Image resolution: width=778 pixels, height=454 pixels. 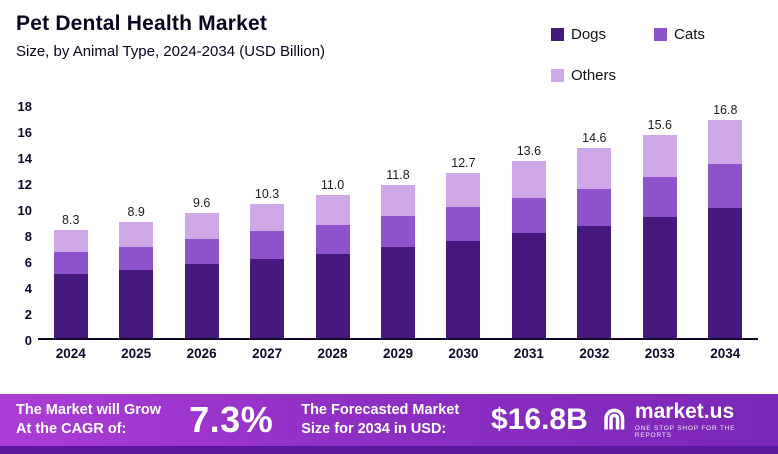 What do you see at coordinates (725, 273) in the screenshot?
I see `bar-segment-dogs-2034` at bounding box center [725, 273].